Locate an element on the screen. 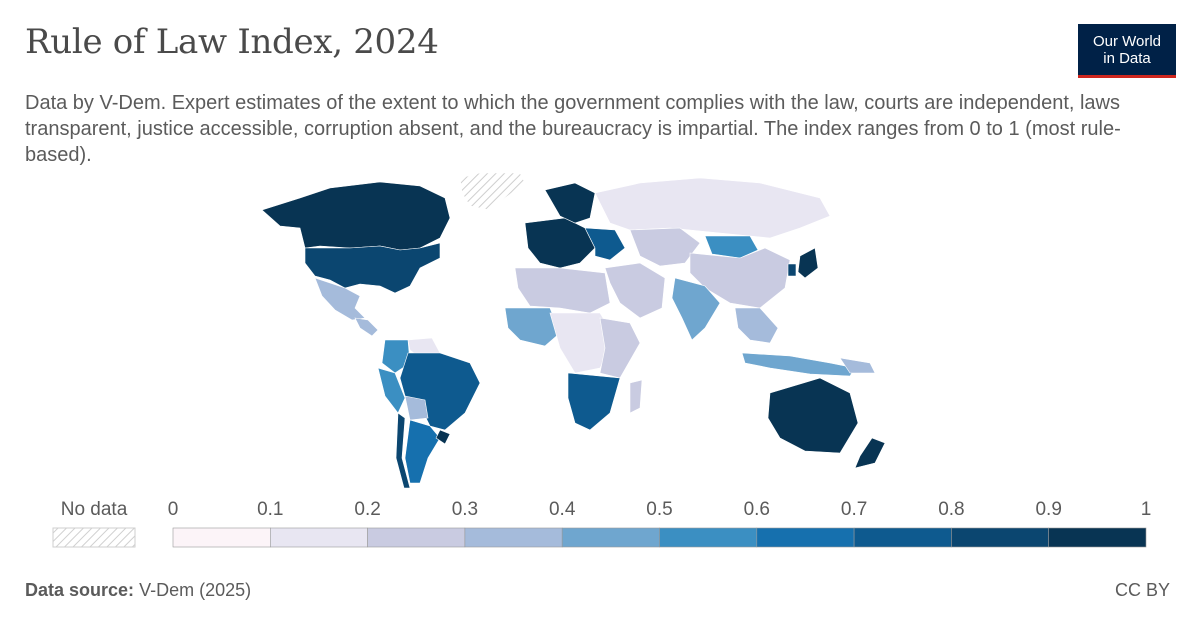 This screenshot has width=1200, height=627. legend-tick-label: 0.5 is located at coordinates (659, 509).